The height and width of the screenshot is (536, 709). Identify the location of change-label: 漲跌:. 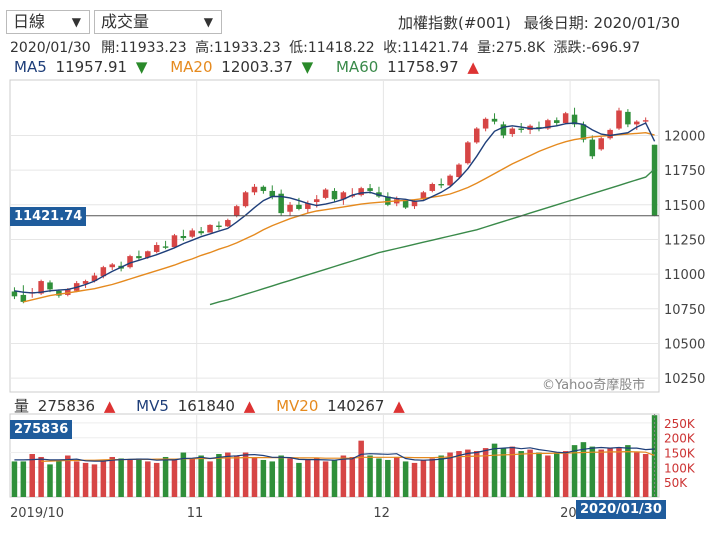
(570, 48).